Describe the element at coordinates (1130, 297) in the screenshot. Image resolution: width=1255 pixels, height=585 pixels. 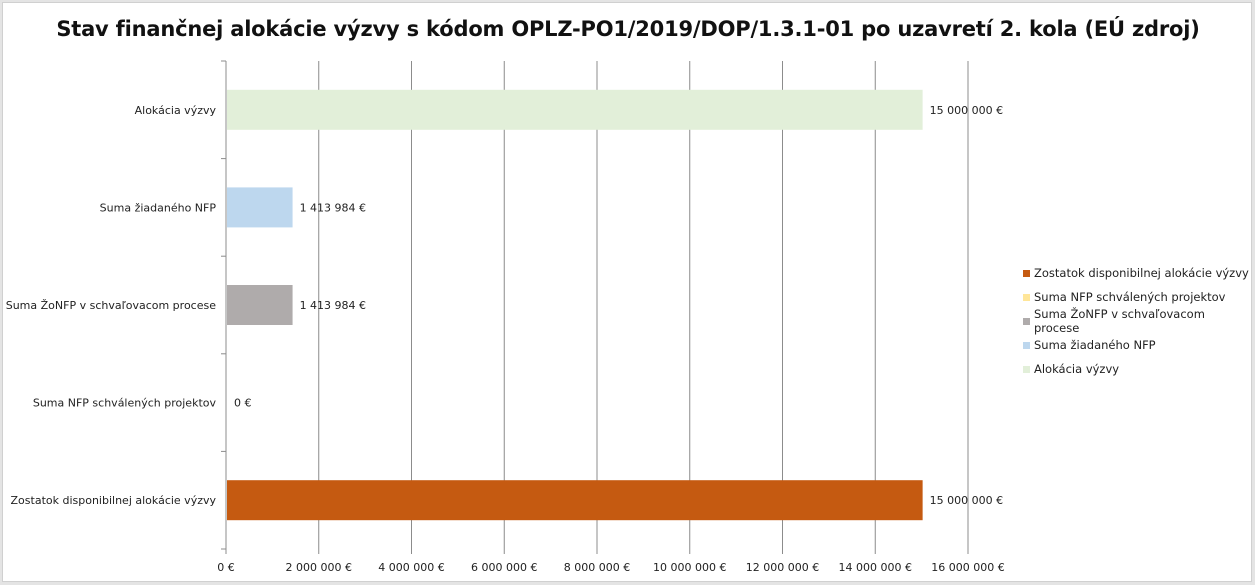
I see `legend-label: Suma NFP schválených projektov` at that location.